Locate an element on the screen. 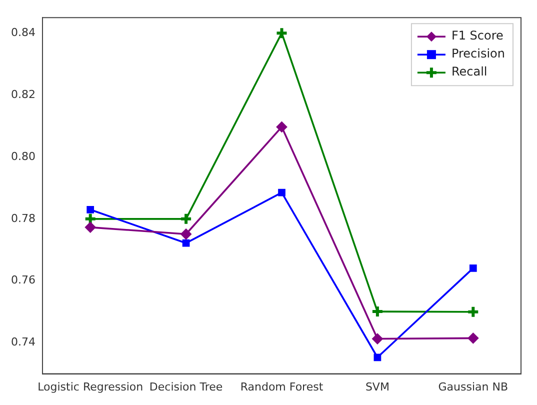 The image size is (537, 405). y-tick-label: 0.78 is located at coordinates (23, 218).